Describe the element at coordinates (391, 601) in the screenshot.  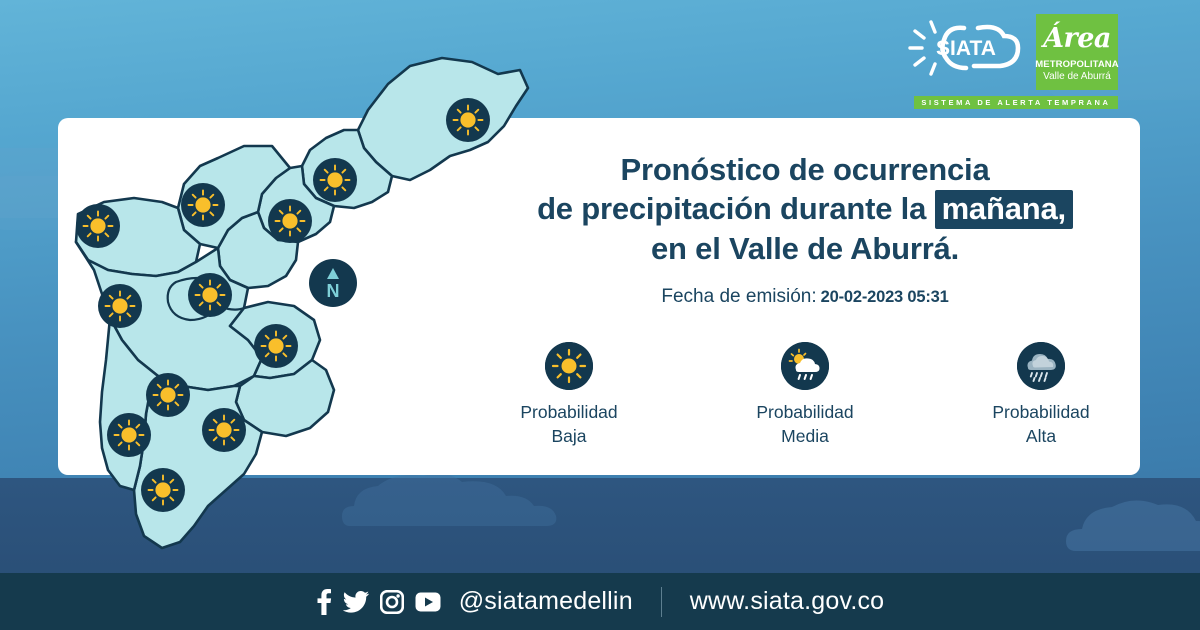
I see `instagram-icon` at that location.